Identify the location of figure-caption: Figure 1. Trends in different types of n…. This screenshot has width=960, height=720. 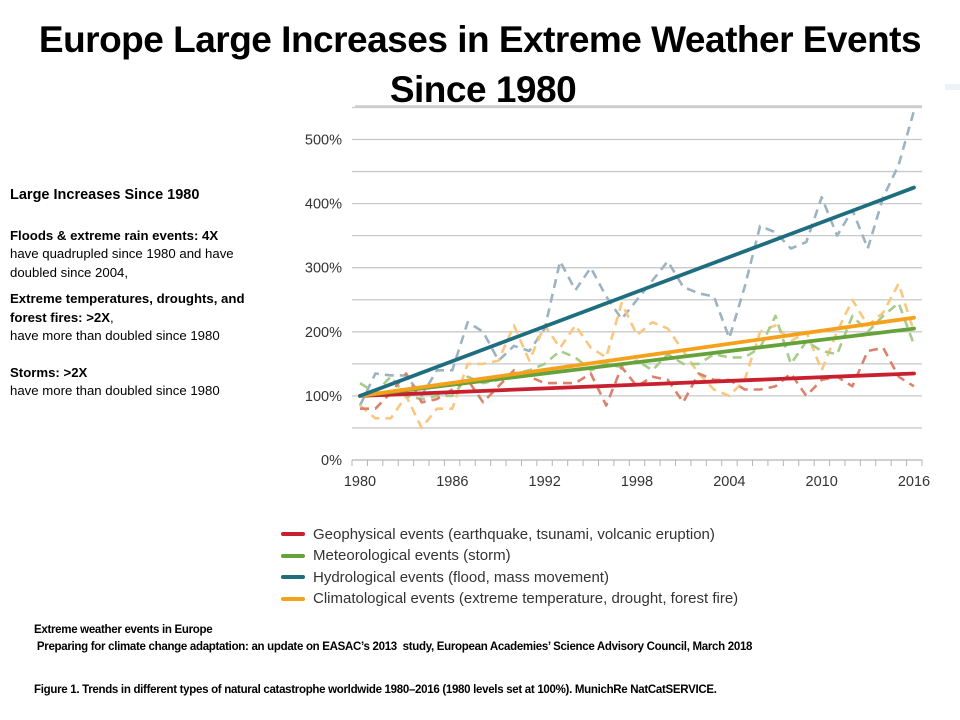
(375, 690).